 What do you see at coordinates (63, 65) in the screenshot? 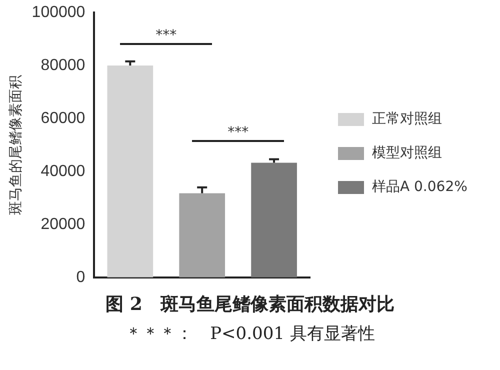
I see `y-tick-label: 80000` at bounding box center [63, 65].